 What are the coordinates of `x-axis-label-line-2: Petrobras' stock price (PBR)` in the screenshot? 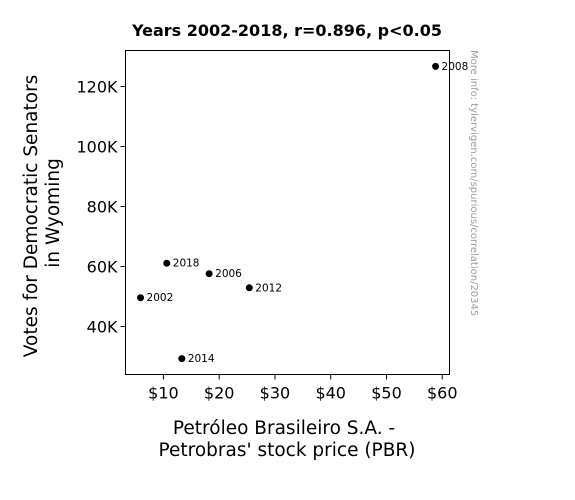 It's located at (287, 450).